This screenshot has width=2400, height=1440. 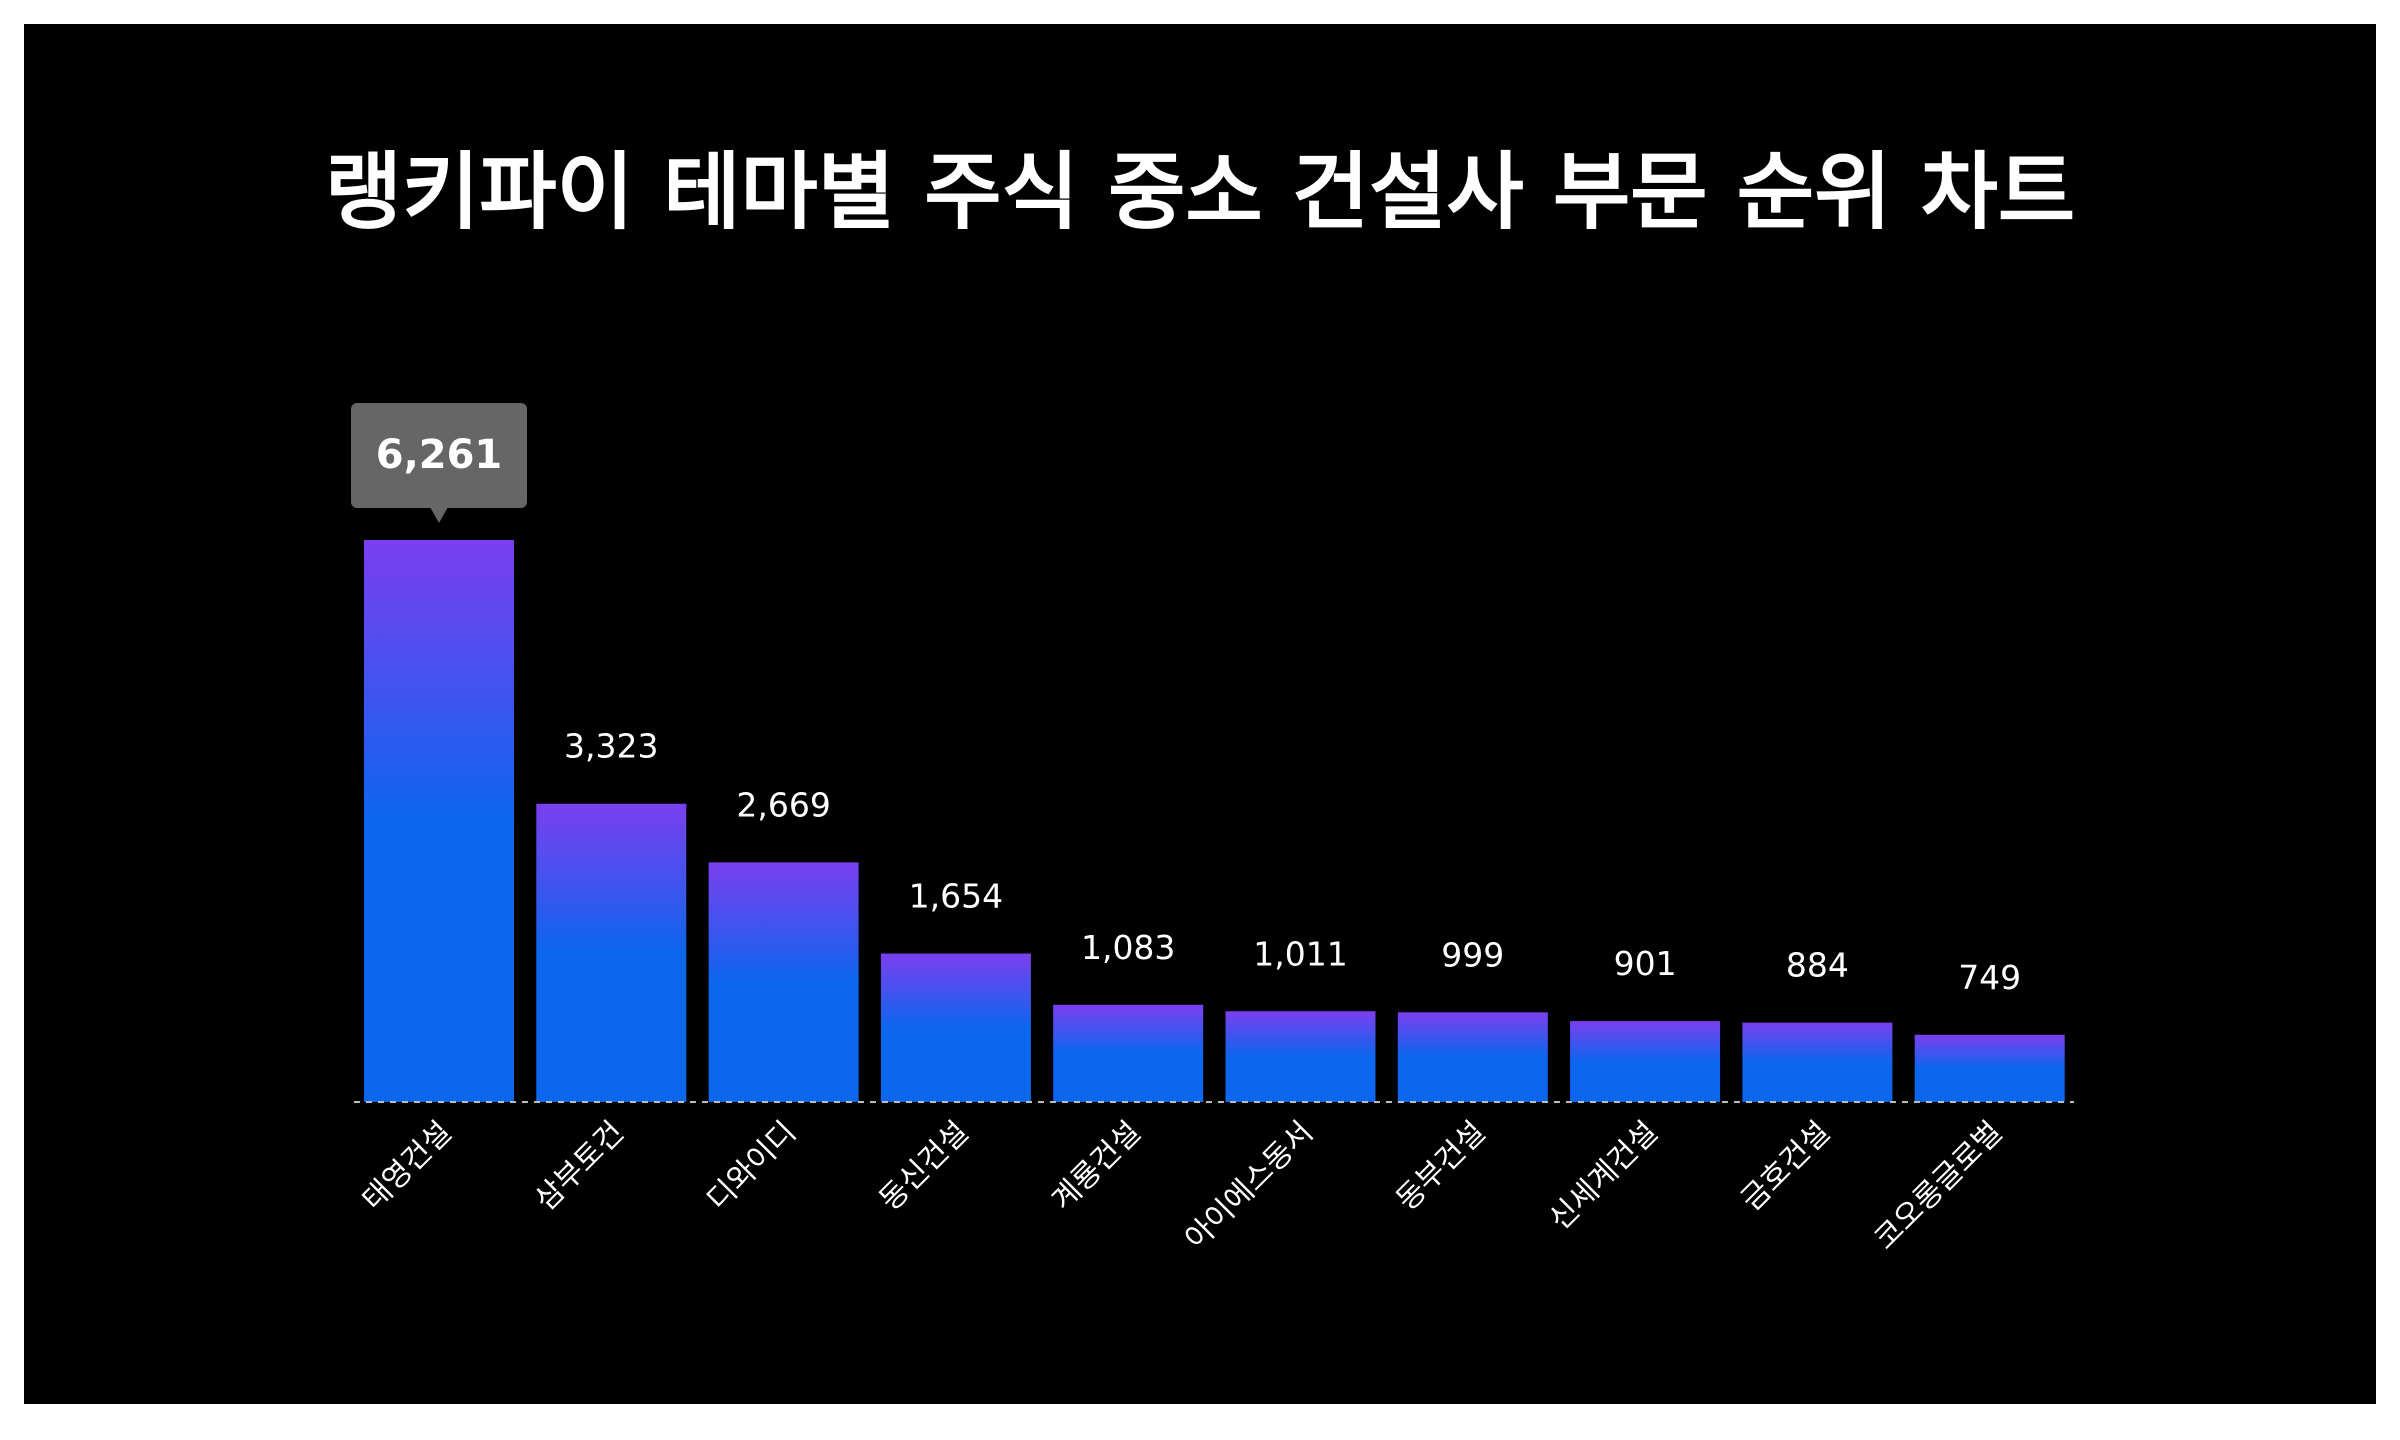 What do you see at coordinates (1785, 1166) in the screenshot?
I see `x-tick-label: 금호건설` at bounding box center [1785, 1166].